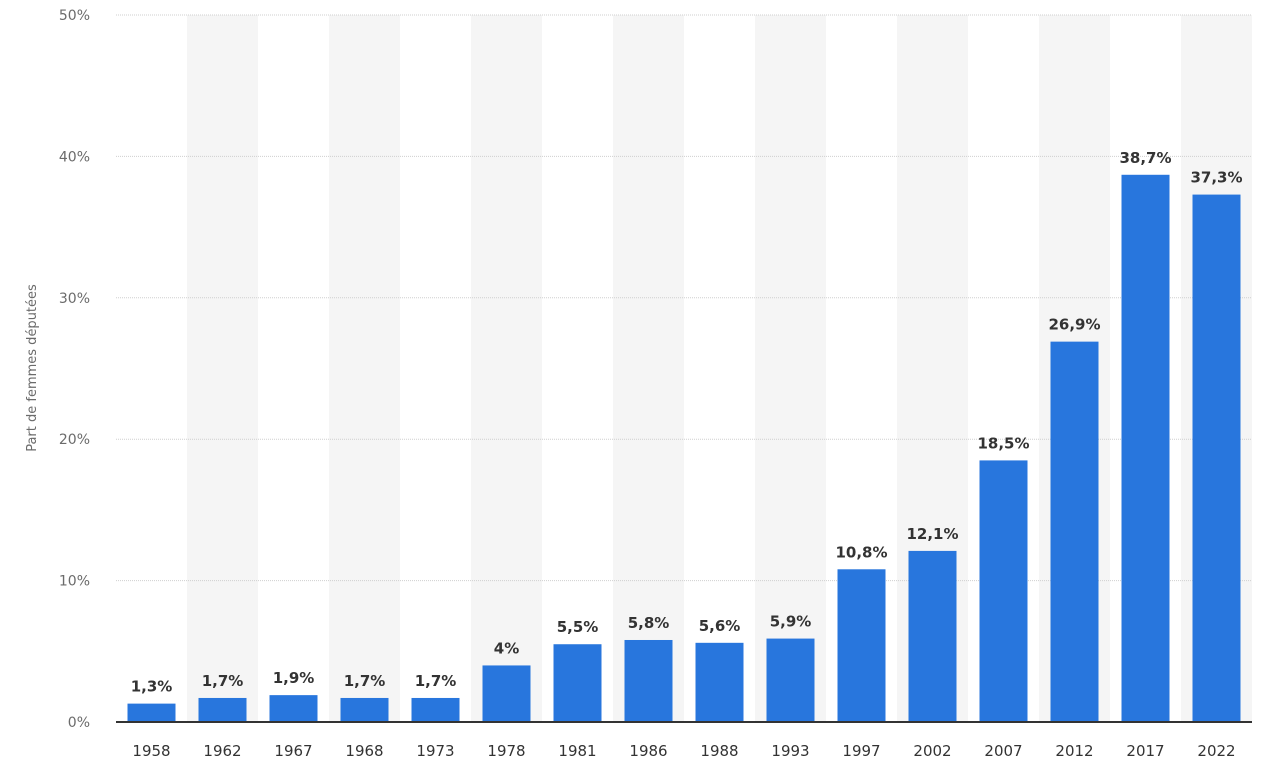 Image resolution: width=1270 pixels, height=761 pixels. What do you see at coordinates (506, 751) in the screenshot?
I see `x-tick-label-1978: 1978` at bounding box center [506, 751].